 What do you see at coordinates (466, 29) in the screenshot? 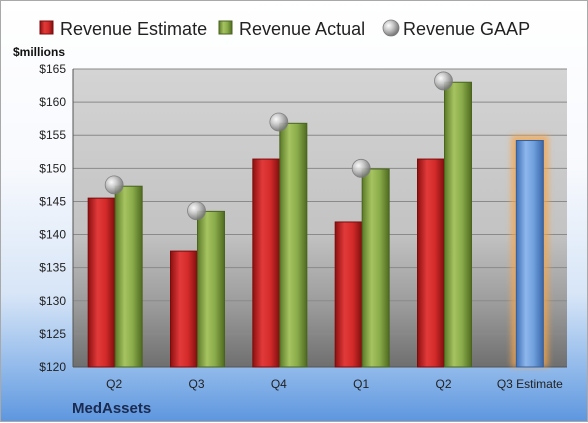
I see `legend-label: Revenue GAAP` at bounding box center [466, 29].